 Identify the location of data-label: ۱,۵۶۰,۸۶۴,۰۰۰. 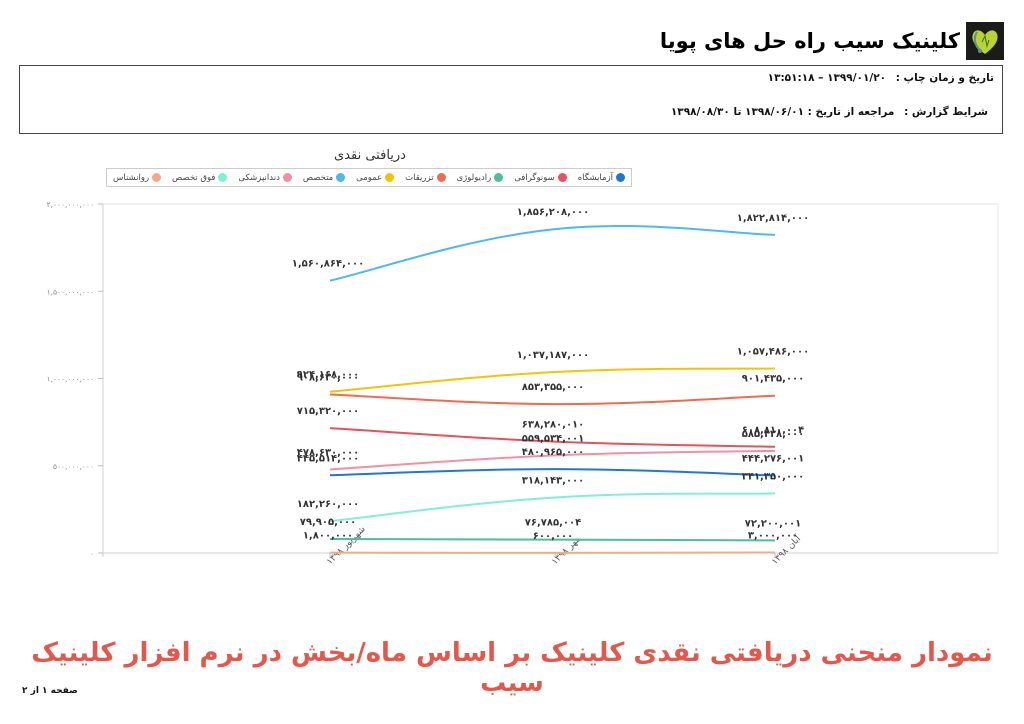
(328, 264).